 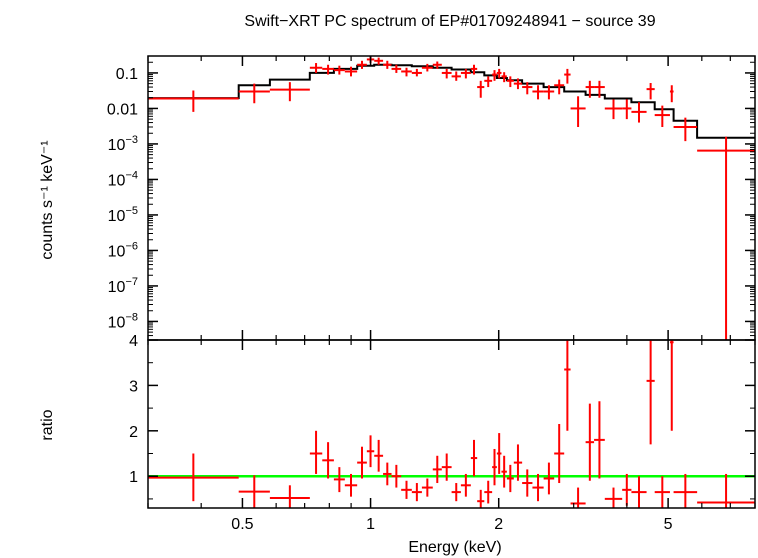 I want to click on x-tick-label: 2, so click(x=498, y=524).